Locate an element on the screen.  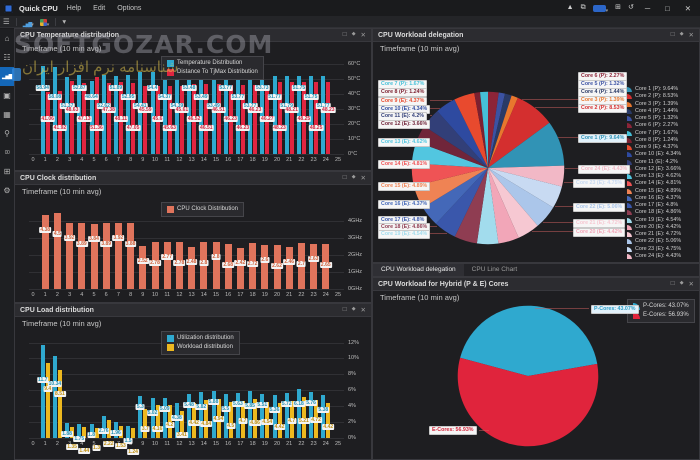
bar-value-label: 5.63 is located at coordinates (238, 404).